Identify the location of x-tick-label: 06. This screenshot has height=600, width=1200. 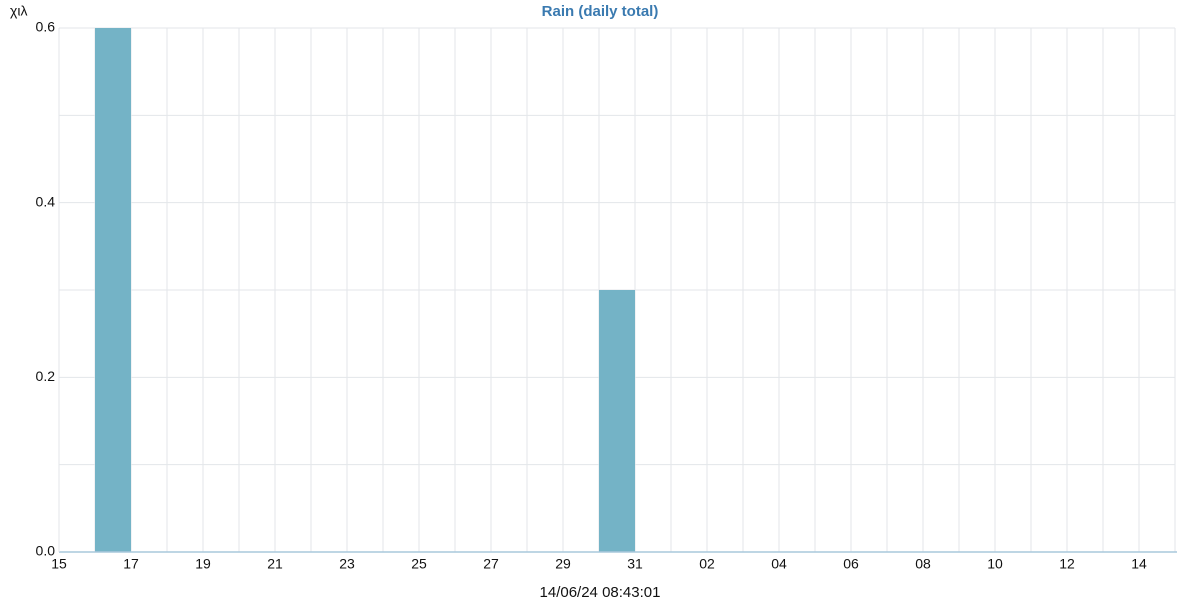
(851, 564).